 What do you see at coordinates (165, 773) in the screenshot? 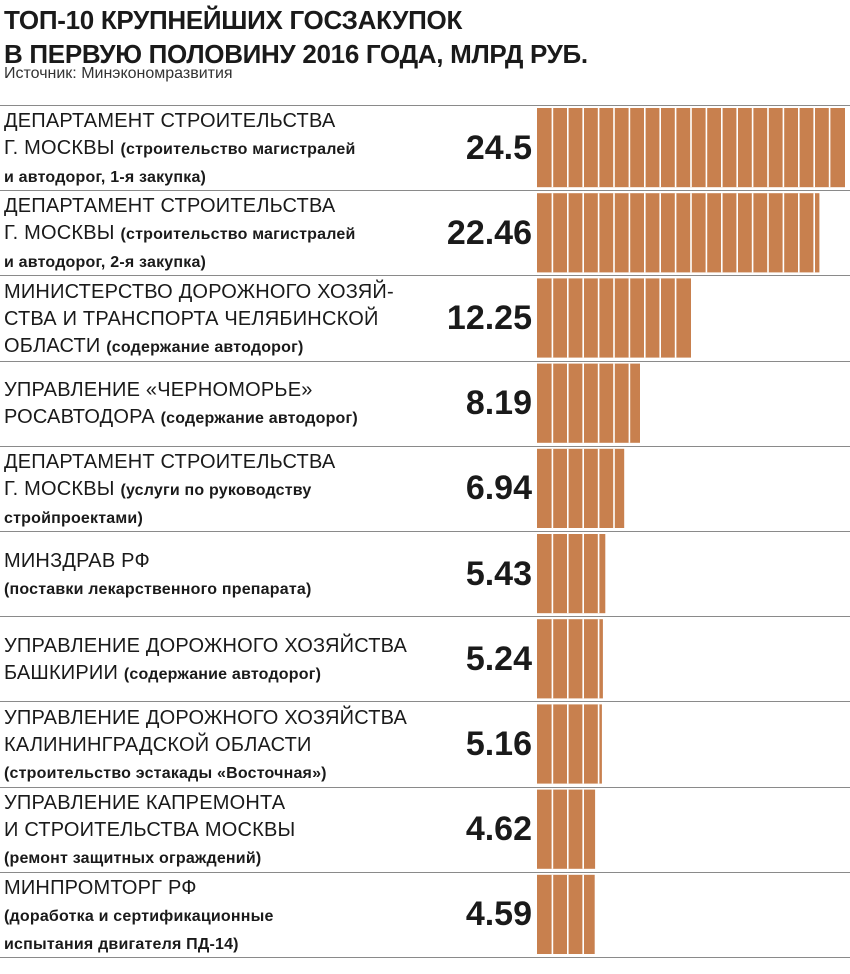
I see `purchase-description: (строительство эстакады «Восточная»)` at bounding box center [165, 773].